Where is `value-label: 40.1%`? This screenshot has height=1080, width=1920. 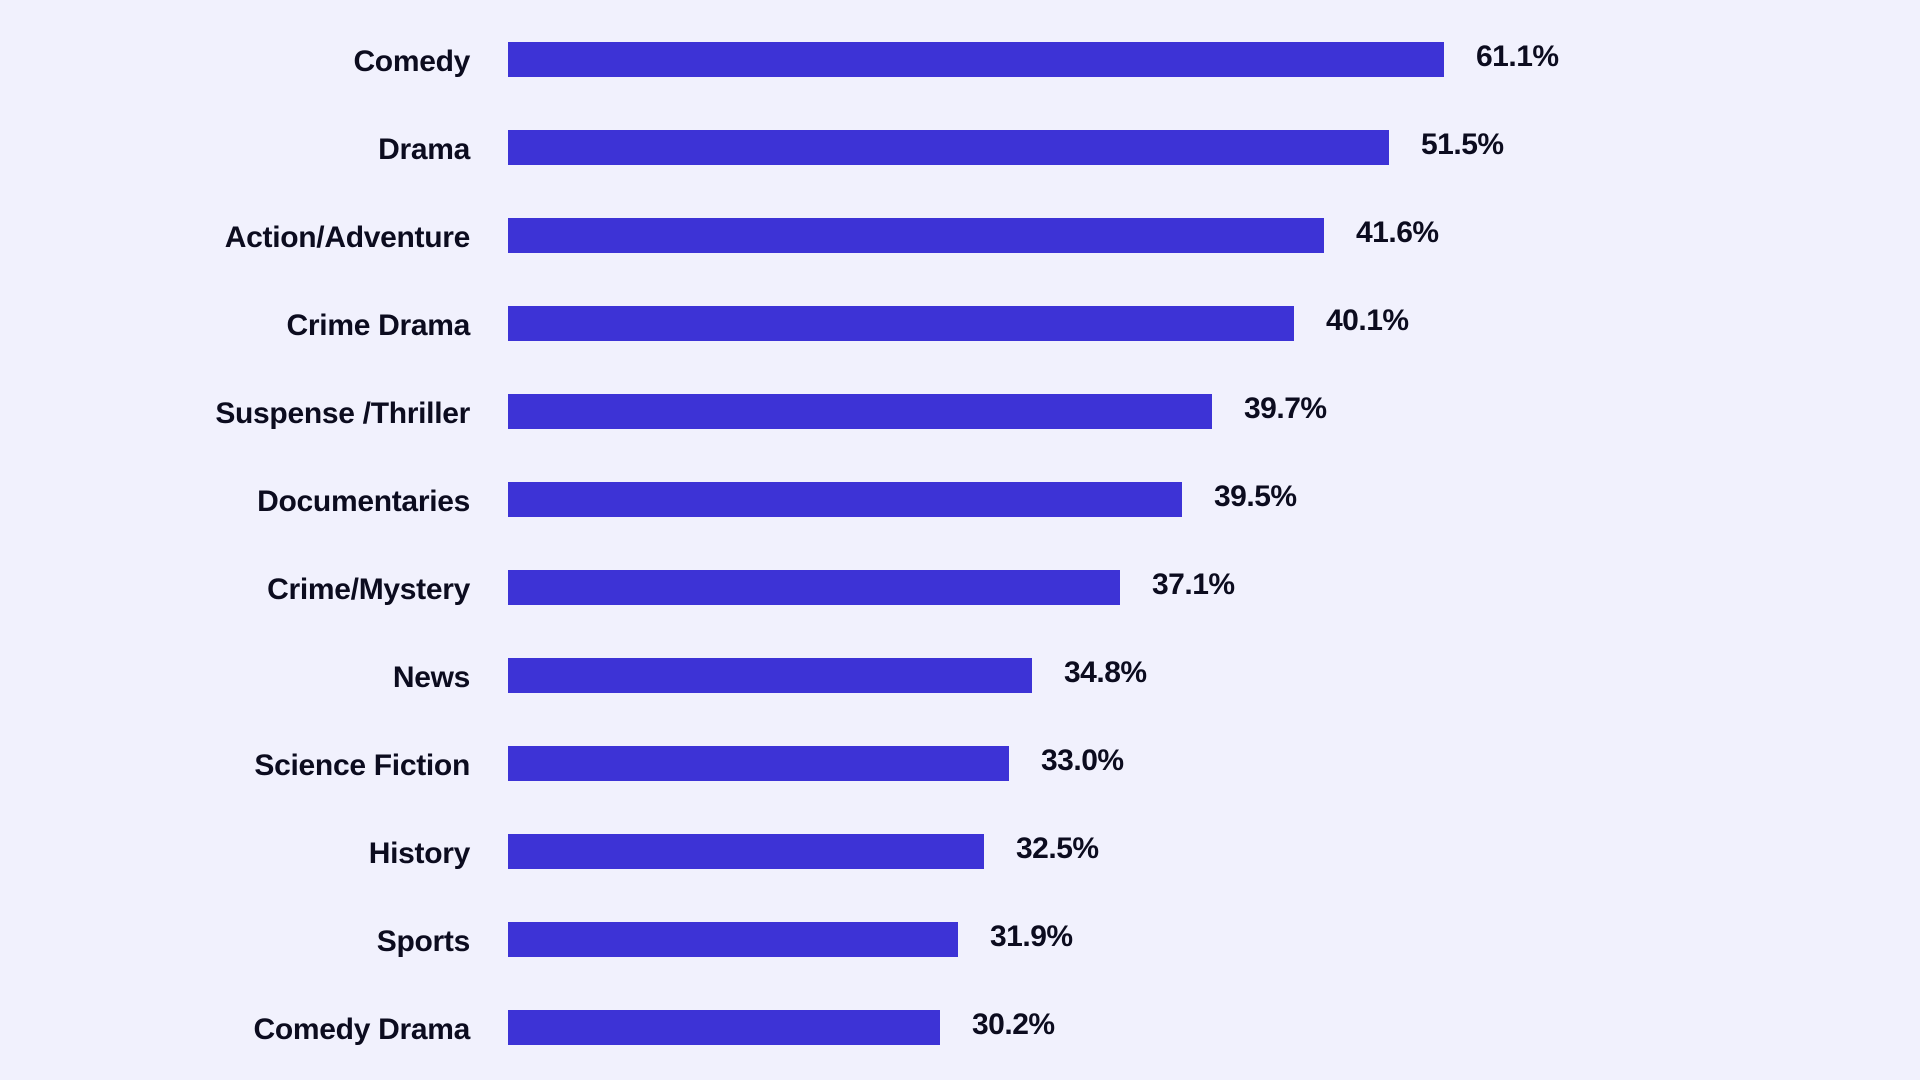 value-label: 40.1% is located at coordinates (1367, 320).